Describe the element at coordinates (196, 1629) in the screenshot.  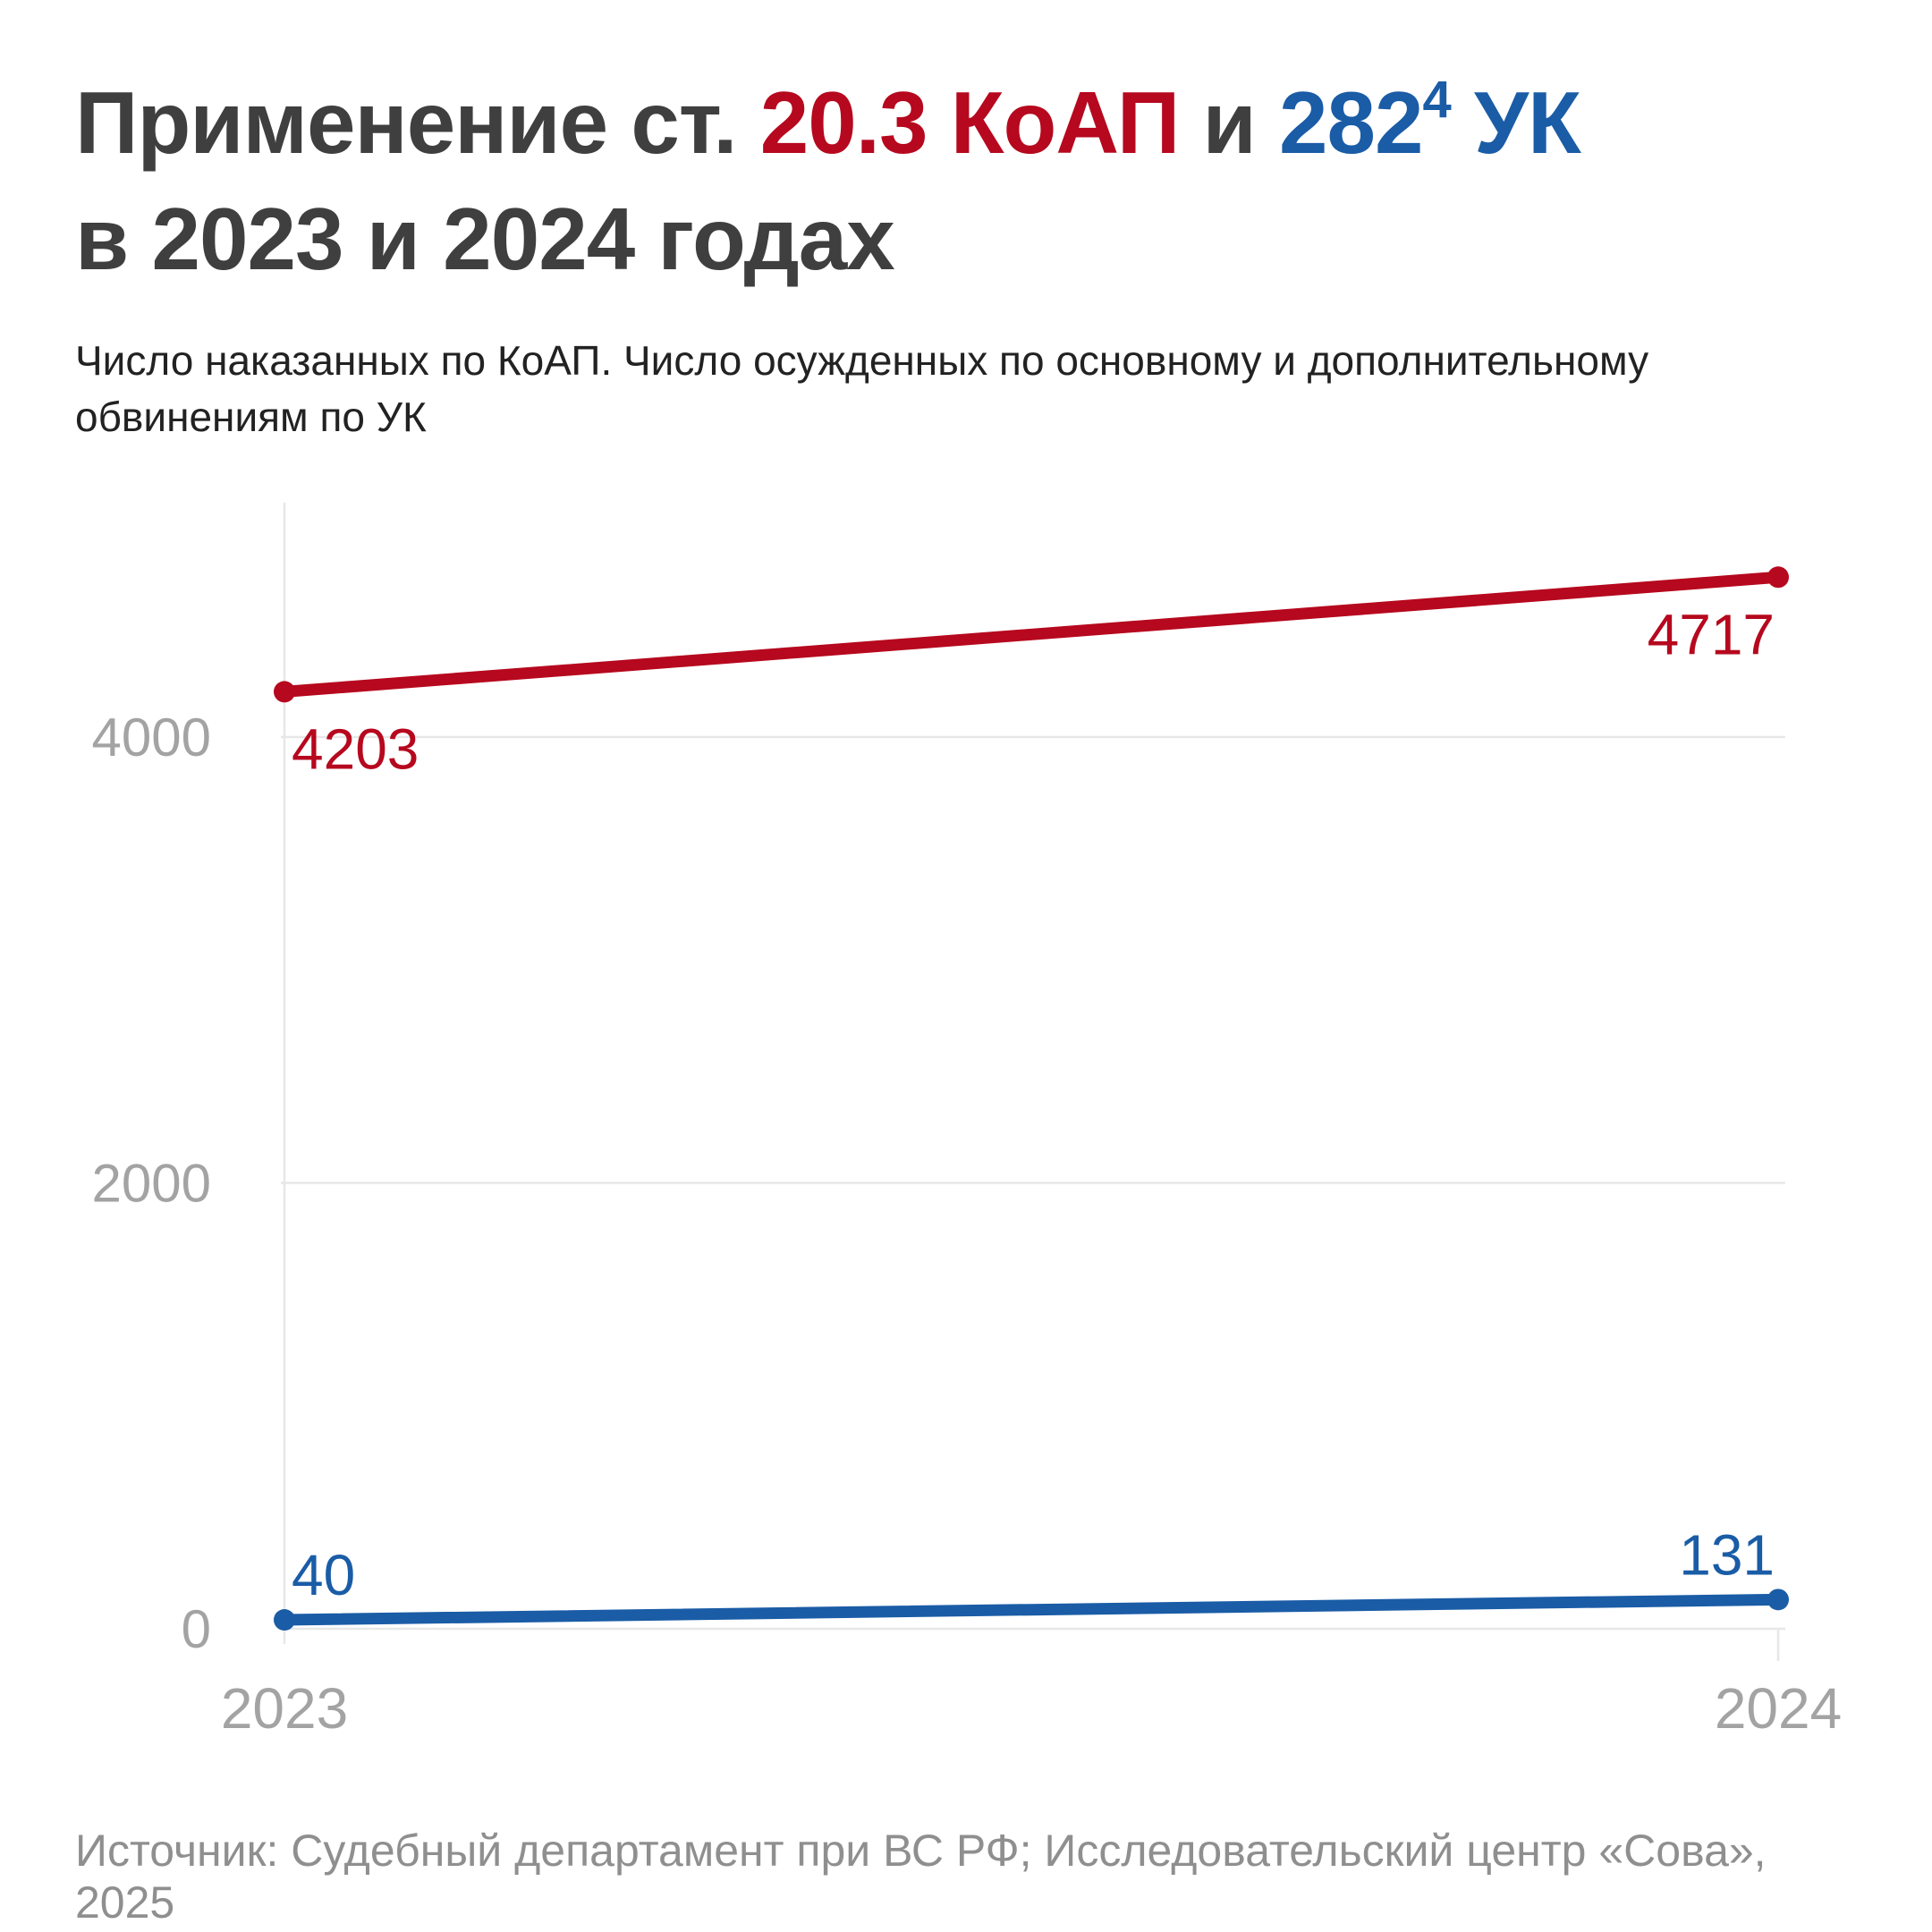
I see `y-tick-label-0: 0` at that location.